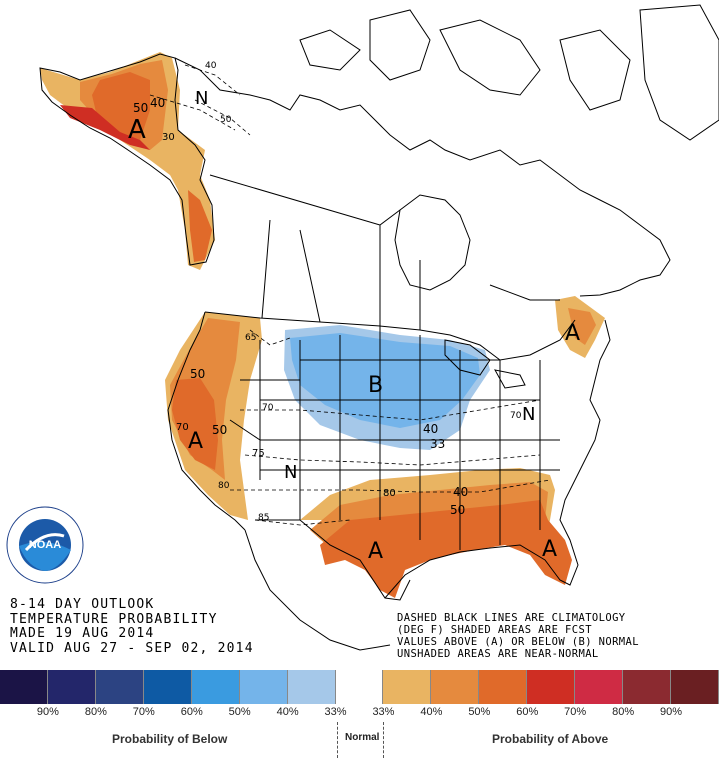  Describe the element at coordinates (82, 604) in the screenshot. I see `outlook-title: 8-14 DAY OUTLOOK` at that location.